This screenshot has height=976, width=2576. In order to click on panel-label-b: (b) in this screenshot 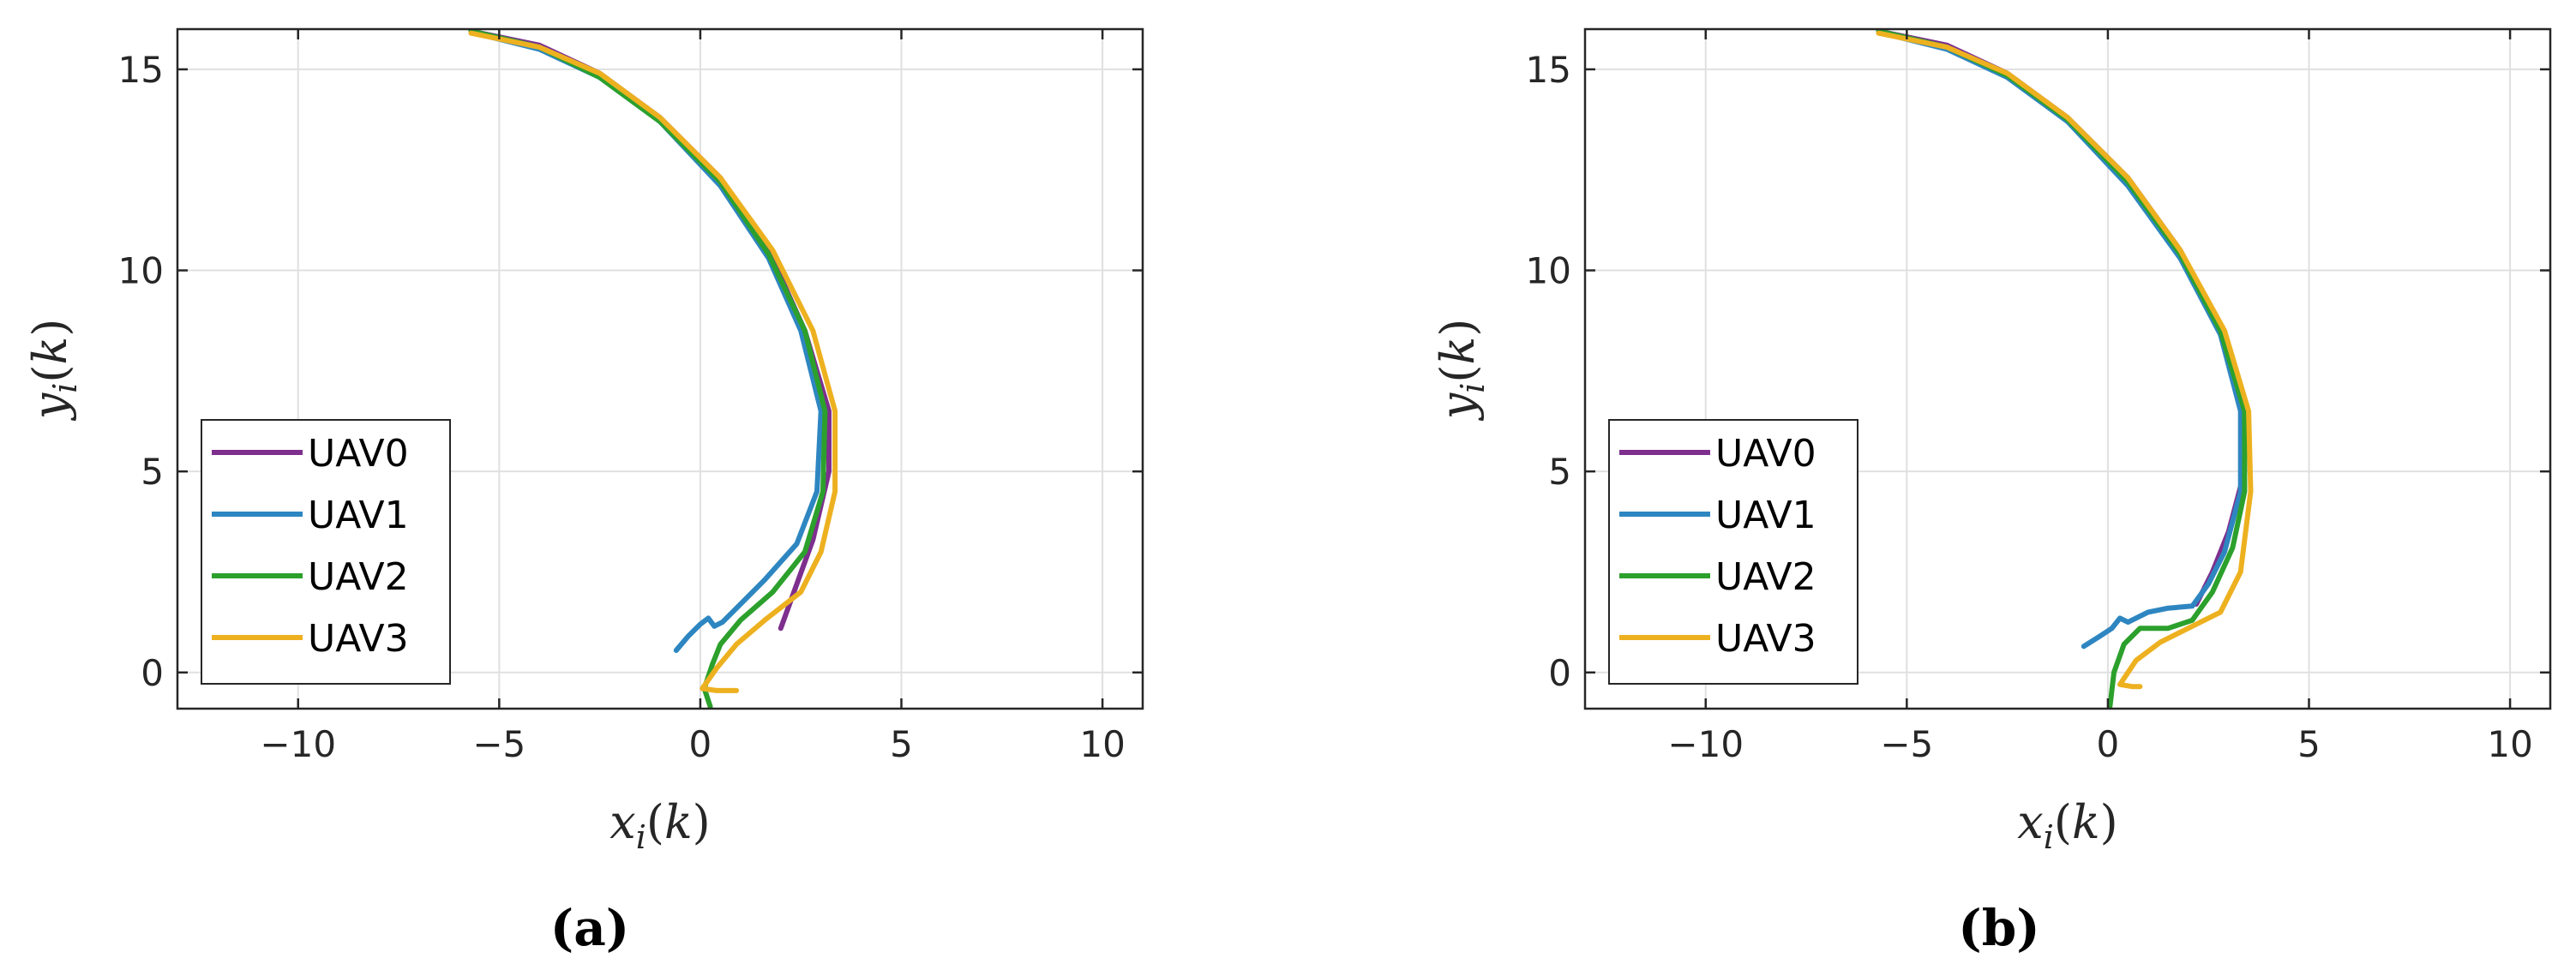, I will do `click(1998, 928)`.